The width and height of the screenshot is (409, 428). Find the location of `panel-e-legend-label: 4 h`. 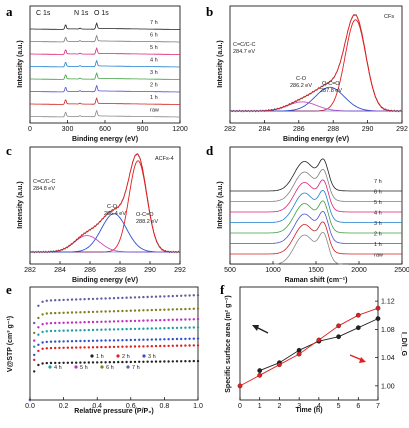

panel-e-legend-label: 4 h is located at coordinates (58, 368).